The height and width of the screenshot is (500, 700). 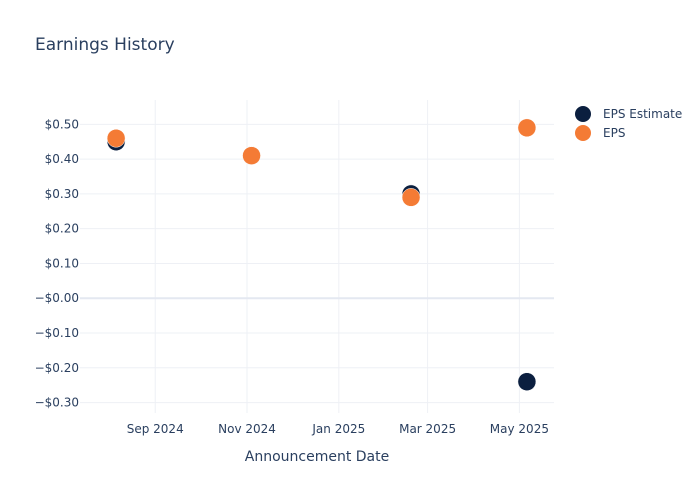 I want to click on y-tick-label: $0.30, so click(x=62, y=194).